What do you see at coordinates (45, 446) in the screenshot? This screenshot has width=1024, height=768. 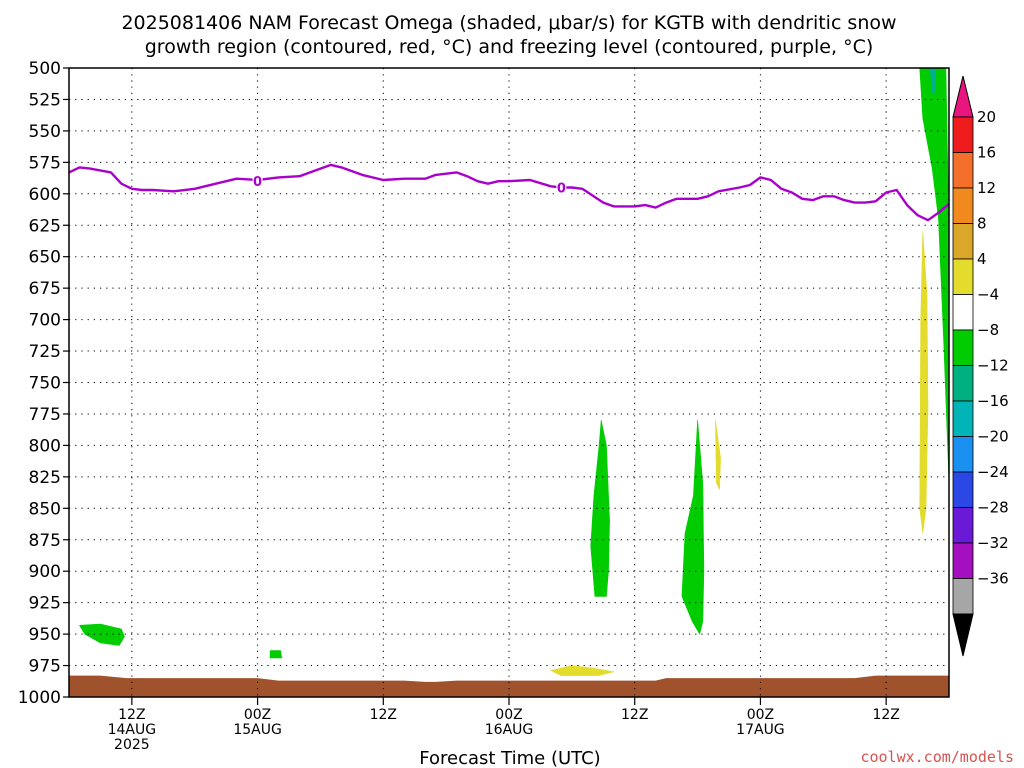 I see `y-tick-label-800: 800` at bounding box center [45, 446].